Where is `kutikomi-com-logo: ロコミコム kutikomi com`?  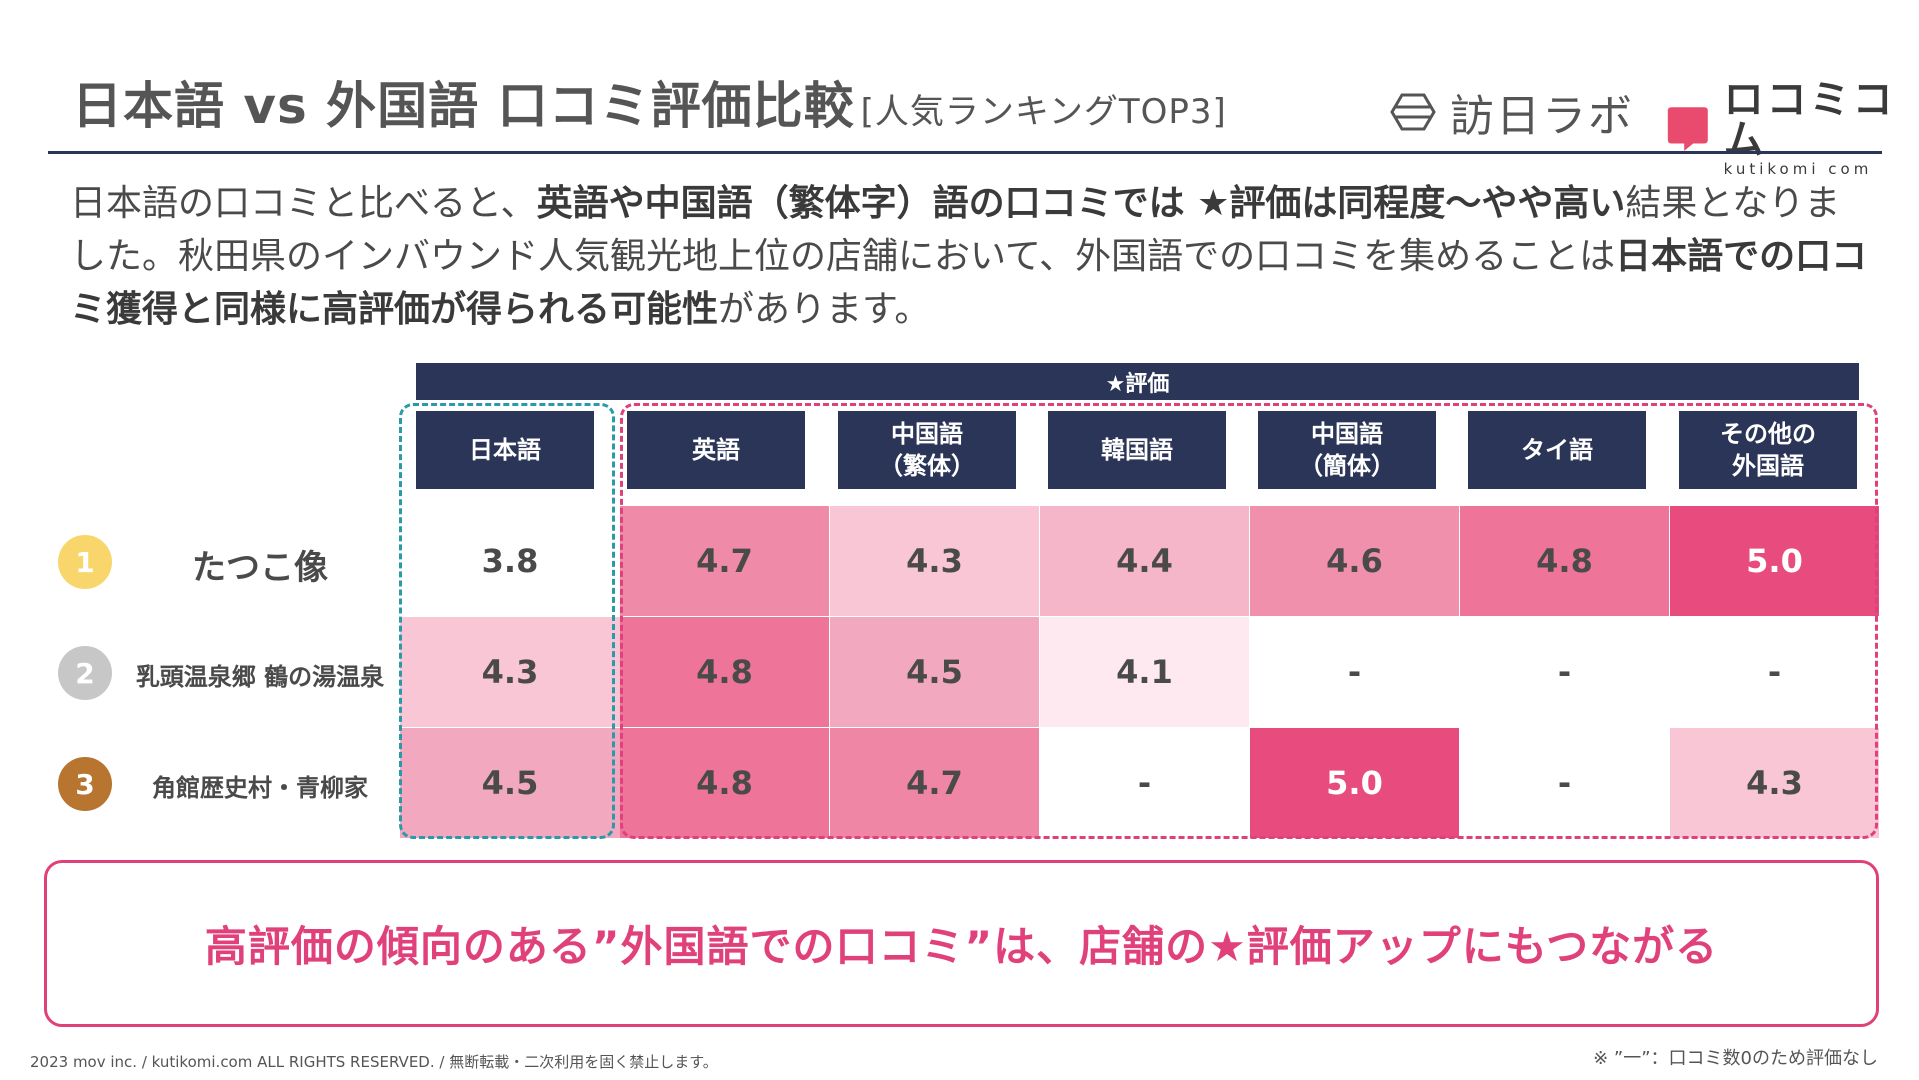 kutikomi-com-logo: ロコミコム kutikomi com is located at coordinates (1792, 129).